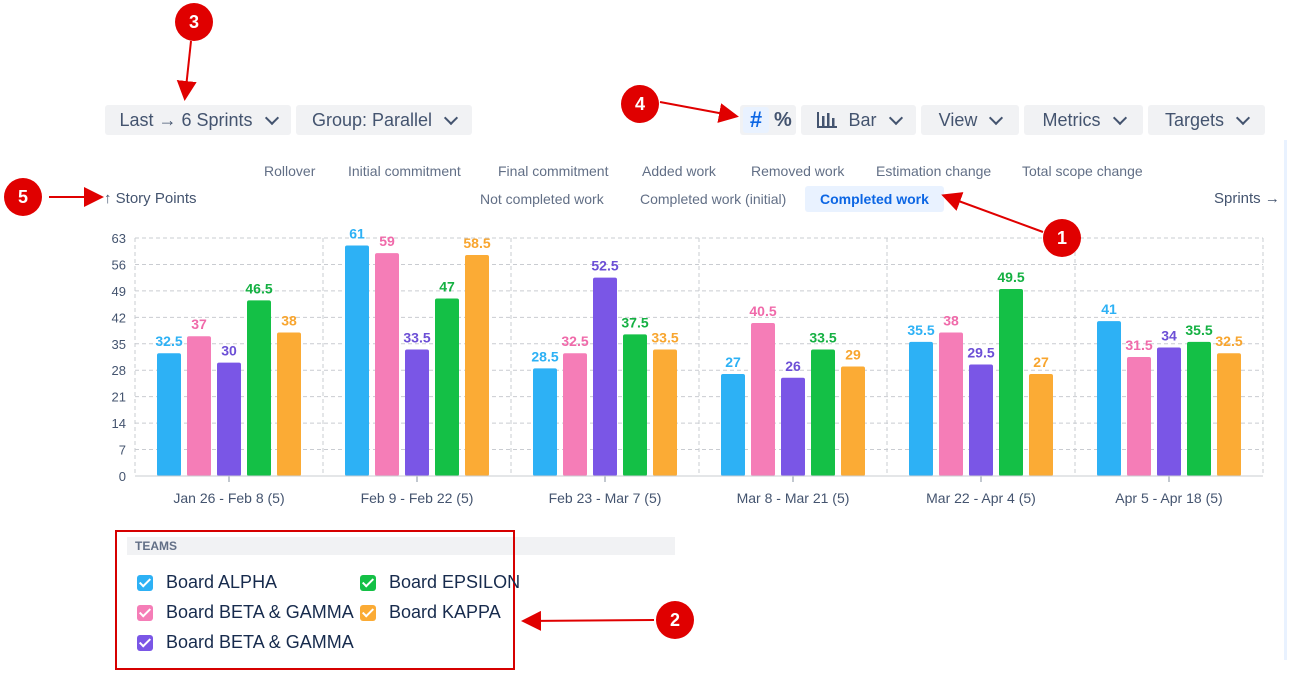 Image resolution: width=1295 pixels, height=684 pixels. Describe the element at coordinates (119, 344) in the screenshot. I see `y-tick-label: 35` at that location.